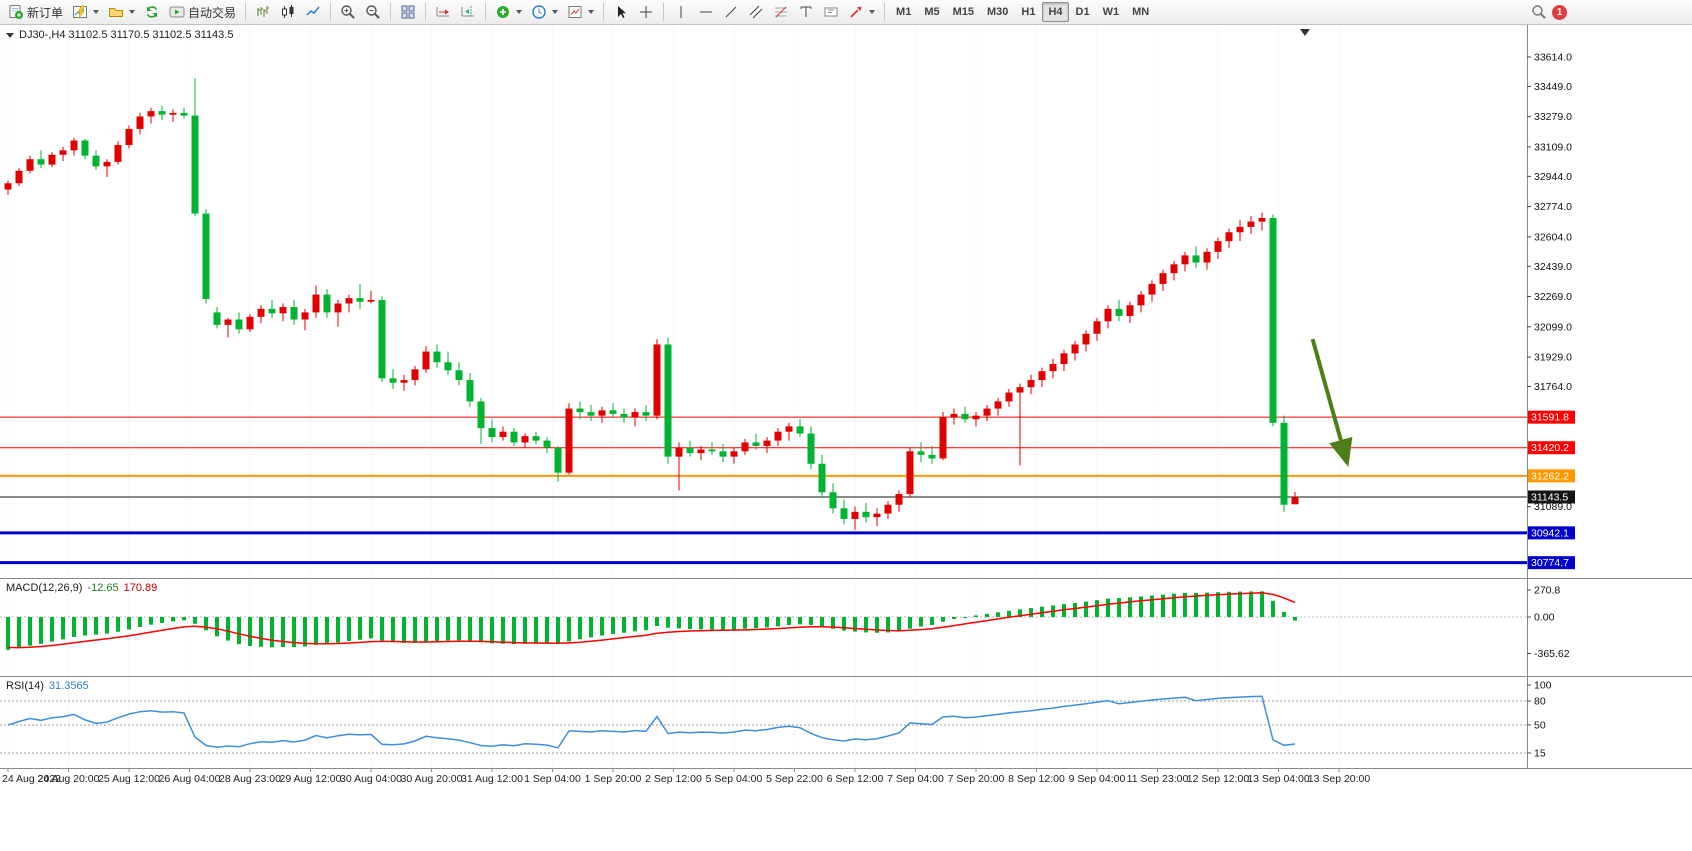 The width and height of the screenshot is (1692, 851). I want to click on profiles-button, so click(121, 12).